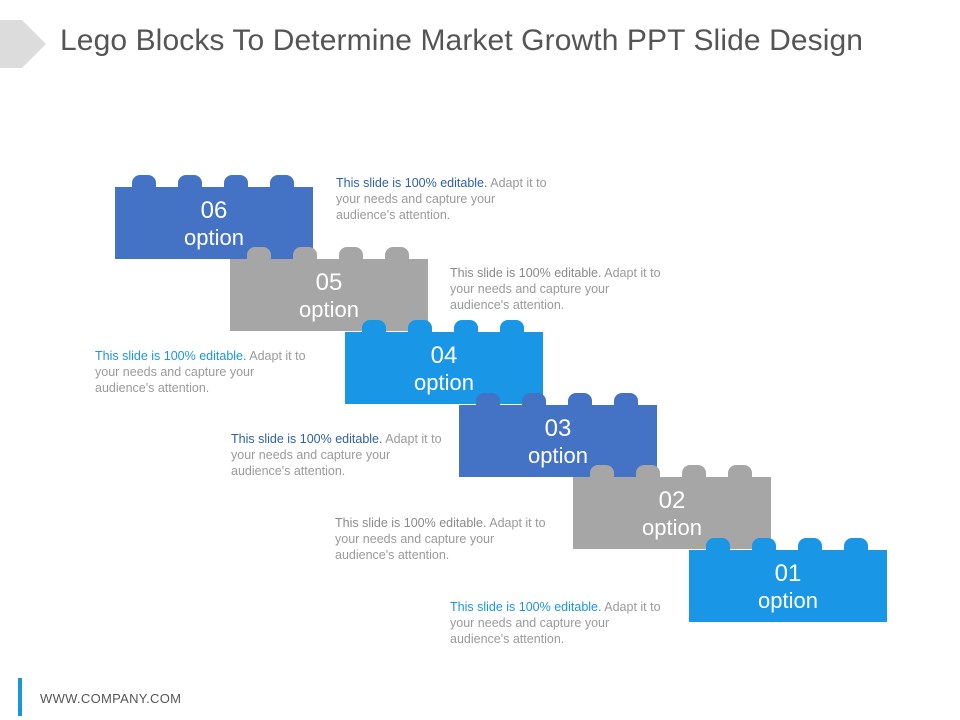  What do you see at coordinates (214, 210) in the screenshot?
I see `block-number: 06` at bounding box center [214, 210].